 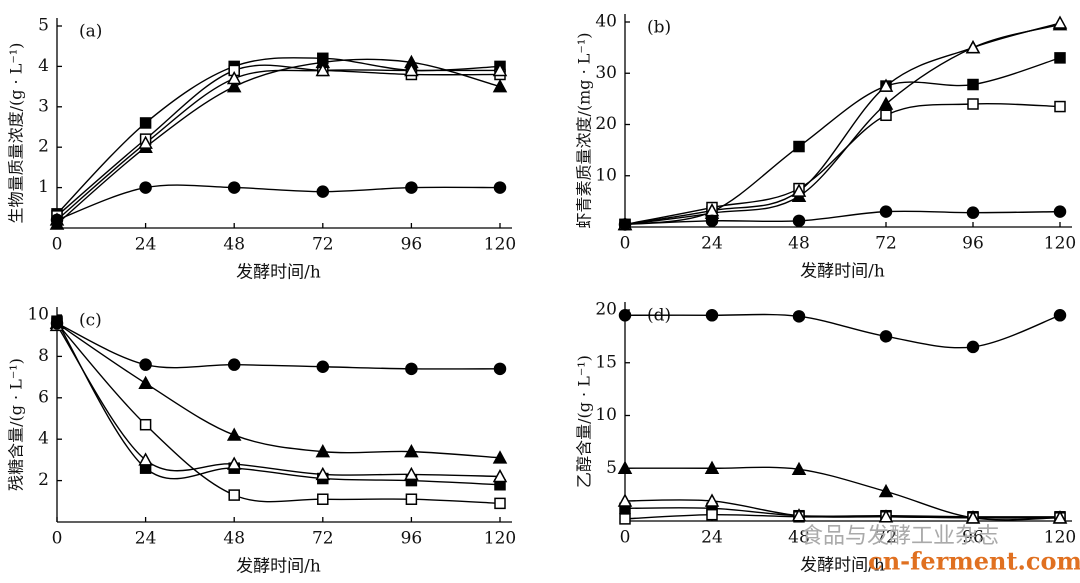 What do you see at coordinates (659, 28) in the screenshot?
I see `panel-label: (b)` at bounding box center [659, 28].